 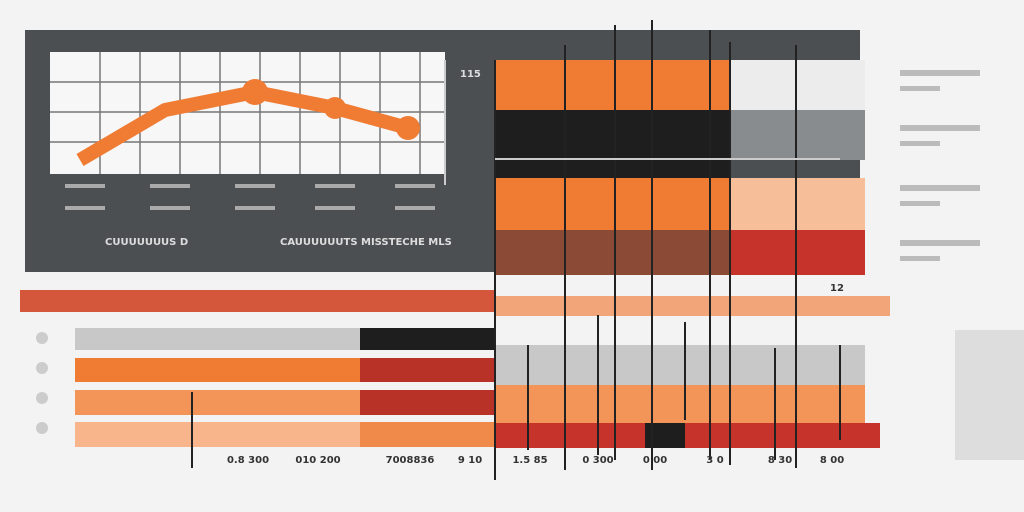 What do you see at coordinates (780, 460) in the screenshot?
I see `bottom-label: 8 30` at bounding box center [780, 460].